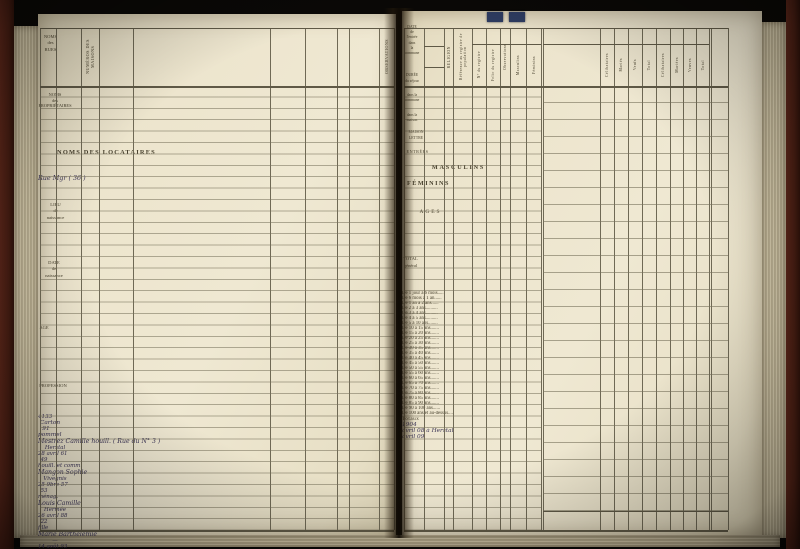 This screenshot has width=800, height=549. I want to click on header-feminins-sub-label: Célibataires, so click(663, 65).